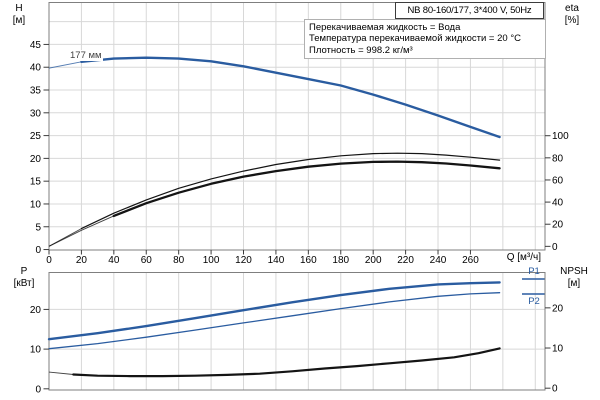  I want to click on curve-h-impeller-177-мм, so click(290, 97).